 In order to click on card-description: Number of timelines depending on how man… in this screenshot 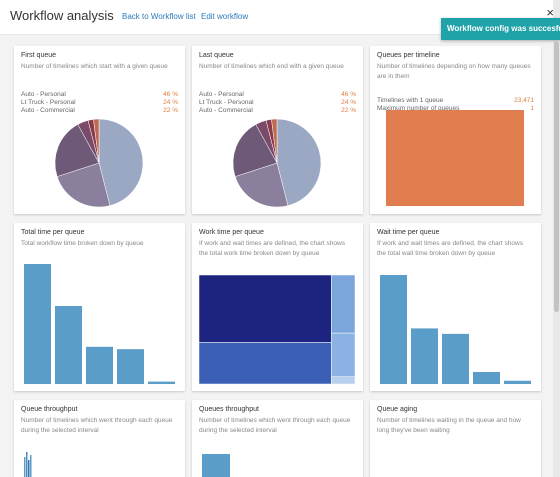, I will do `click(454, 72)`.